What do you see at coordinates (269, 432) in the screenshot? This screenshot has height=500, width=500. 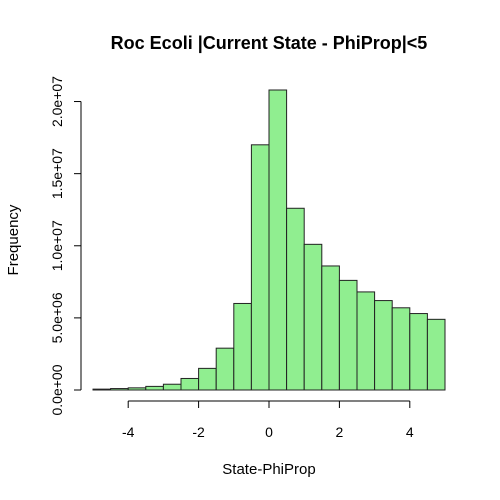 I see `x-tick-label: 0` at bounding box center [269, 432].